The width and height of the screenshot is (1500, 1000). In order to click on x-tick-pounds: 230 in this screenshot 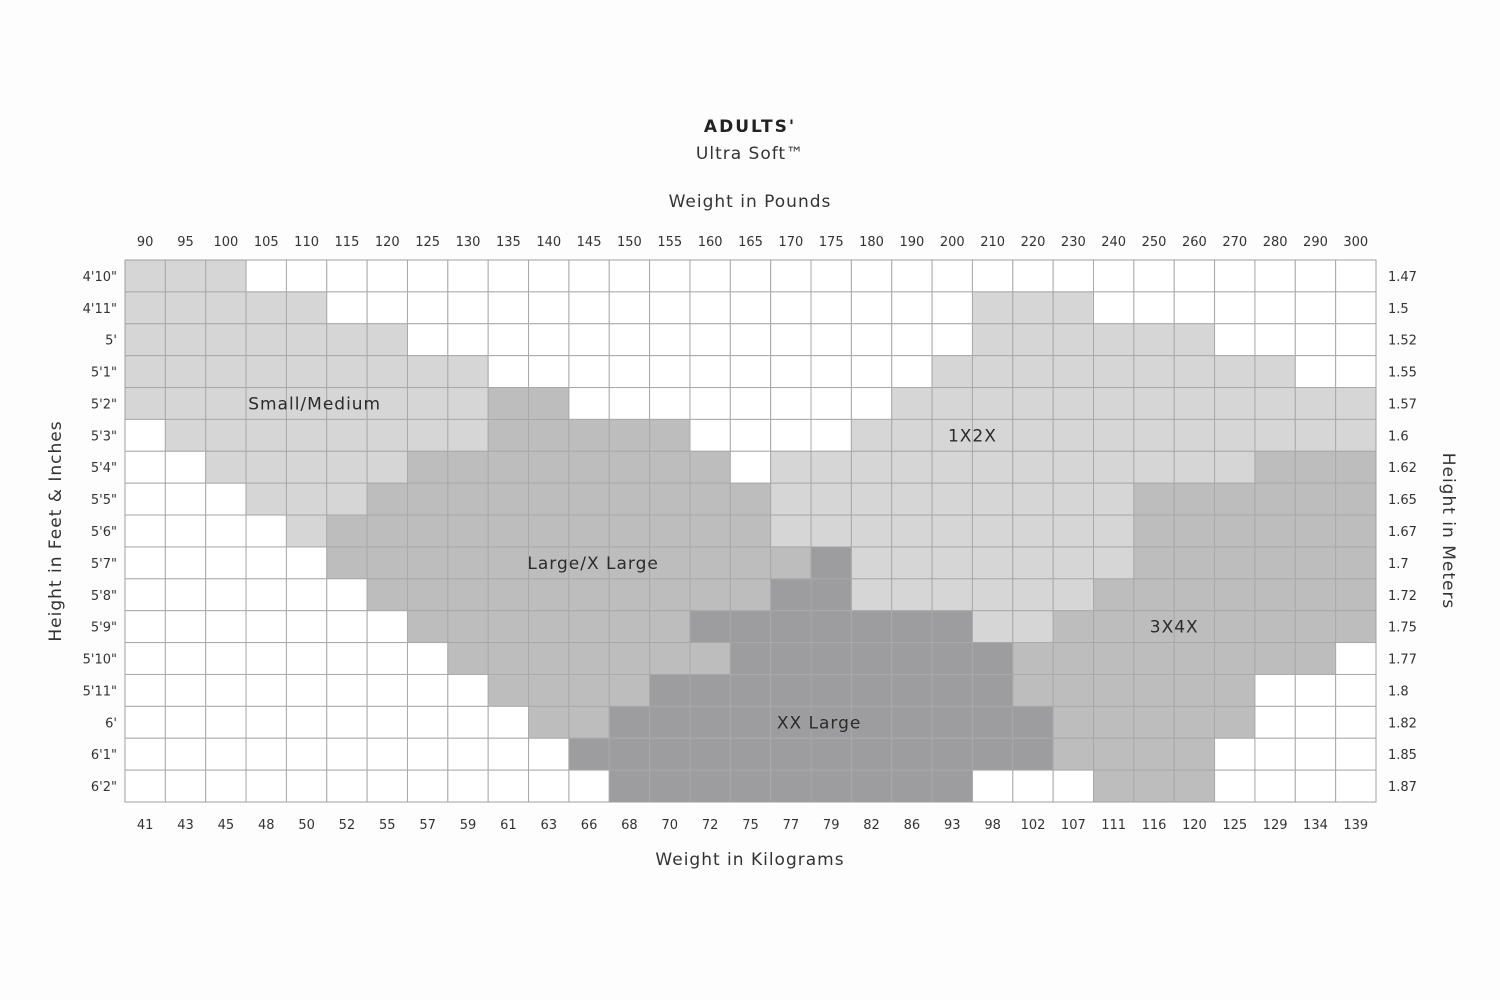, I will do `click(1073, 242)`.